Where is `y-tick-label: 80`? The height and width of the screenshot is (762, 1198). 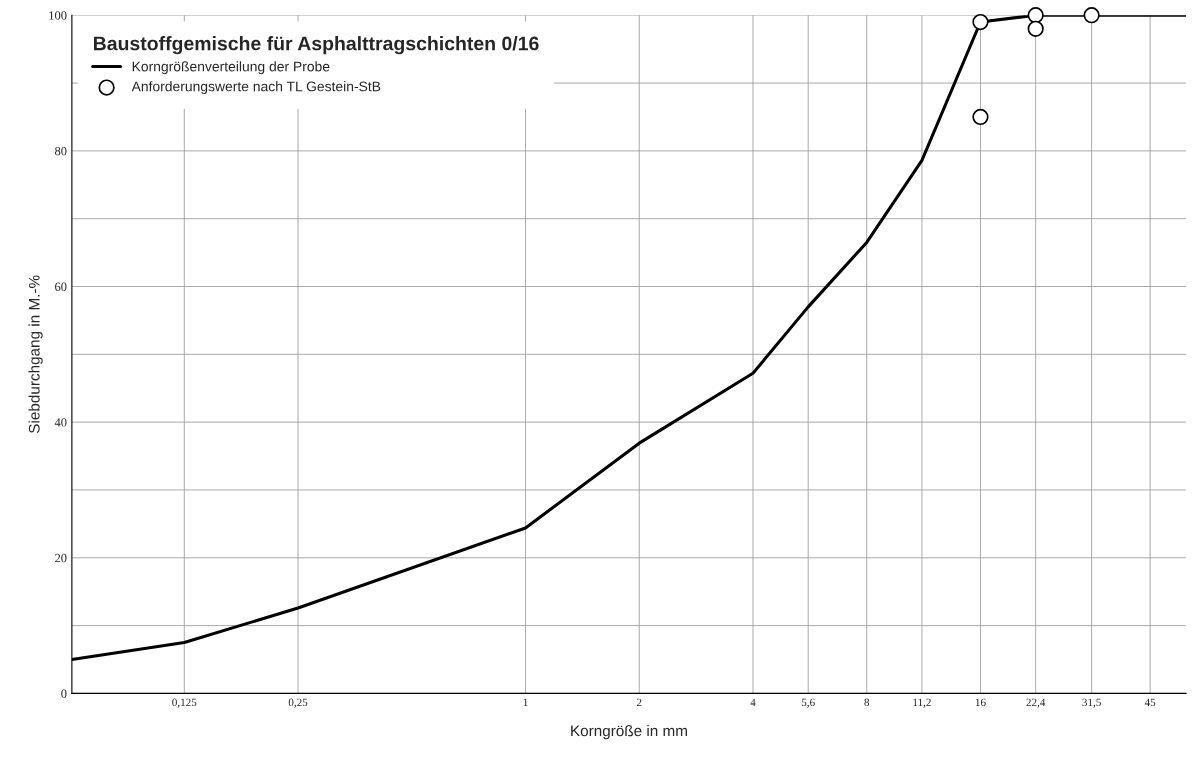
y-tick-label: 80 is located at coordinates (61, 151).